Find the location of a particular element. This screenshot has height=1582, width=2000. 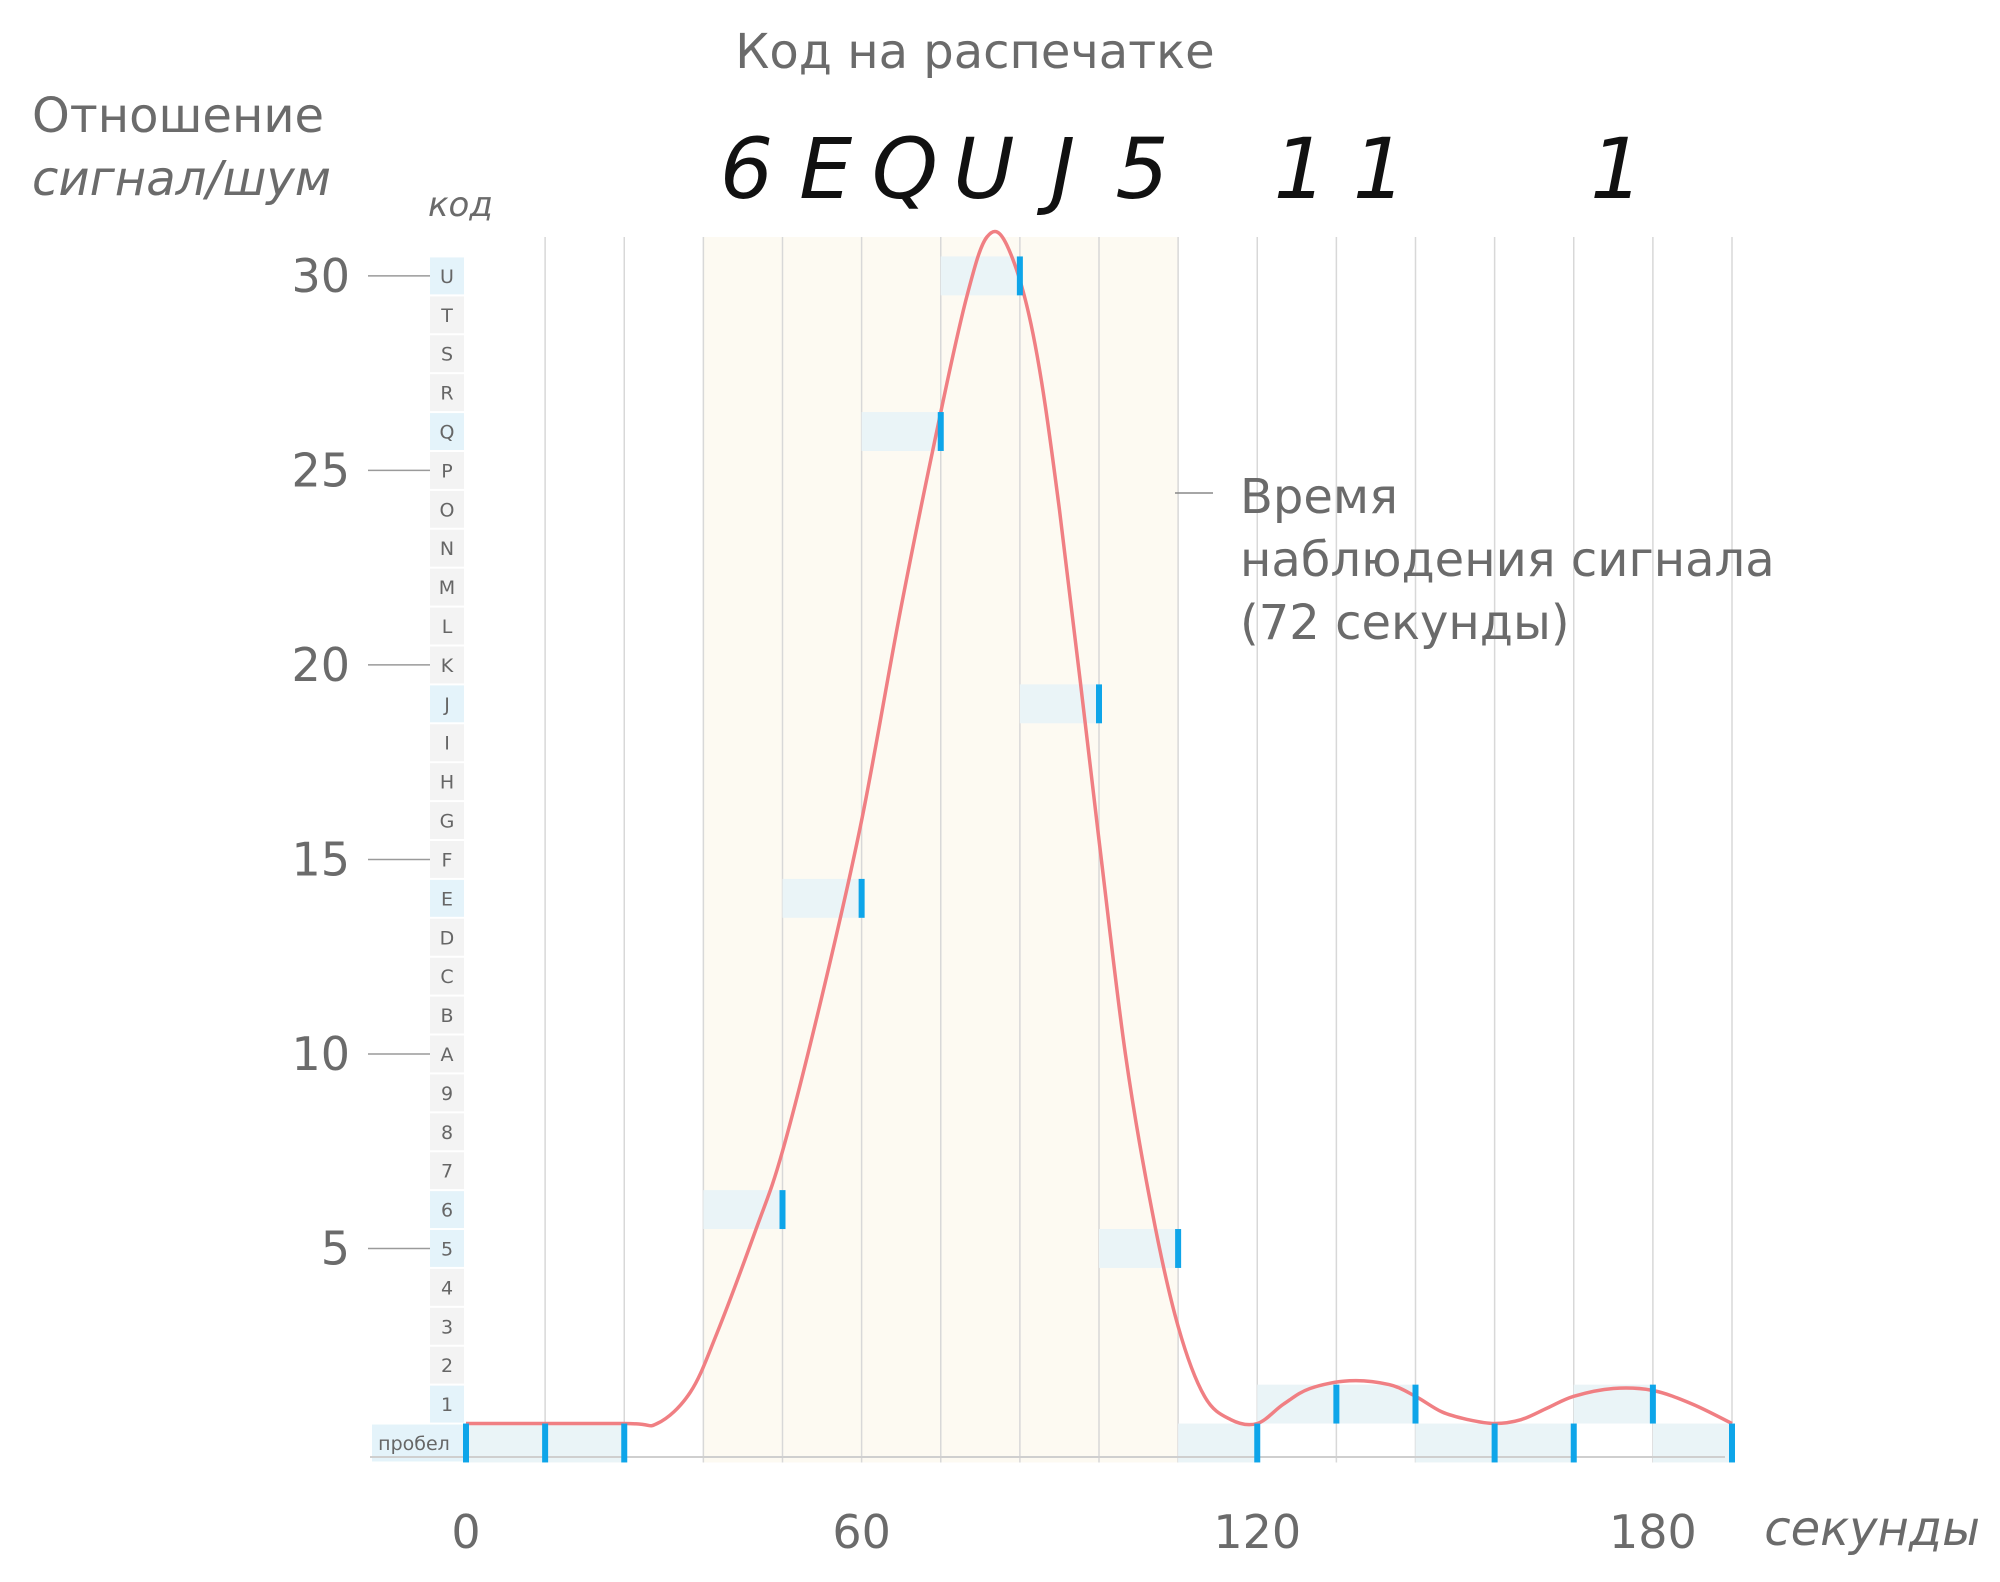

x-tick-label-180: 180 is located at coordinates (1653, 1532).